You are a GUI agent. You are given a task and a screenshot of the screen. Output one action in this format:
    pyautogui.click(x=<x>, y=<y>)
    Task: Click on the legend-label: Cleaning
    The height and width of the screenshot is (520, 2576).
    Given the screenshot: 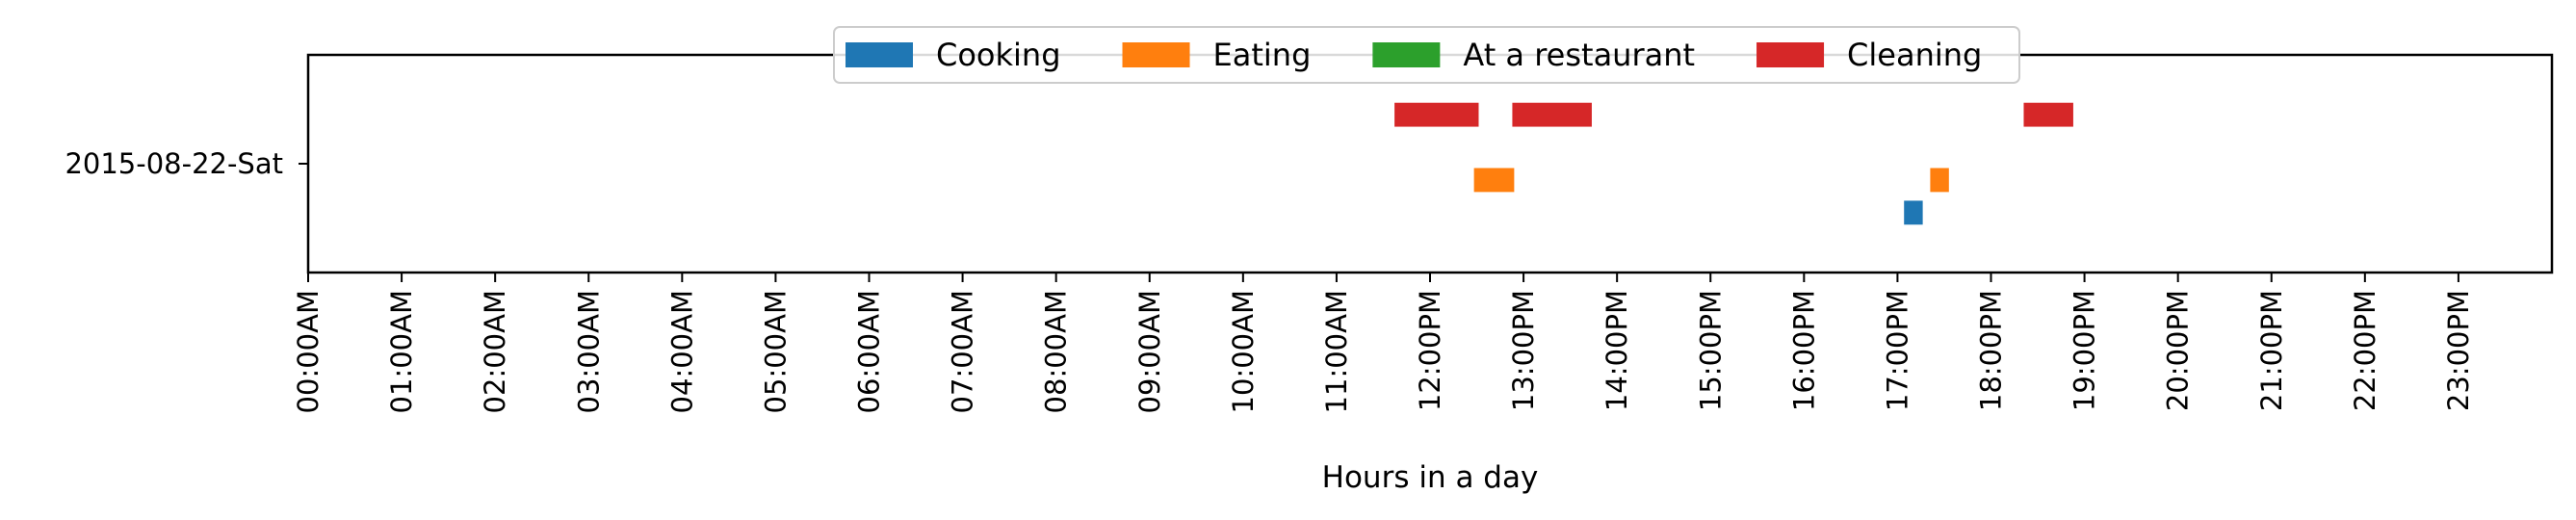 What is the action you would take?
    pyautogui.click(x=1914, y=55)
    